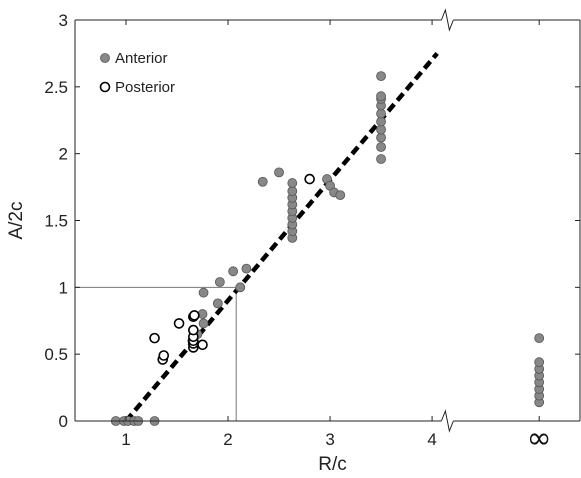 The height and width of the screenshot is (478, 581). Describe the element at coordinates (56, 354) in the screenshot. I see `y-tick-label: 0.5` at that location.